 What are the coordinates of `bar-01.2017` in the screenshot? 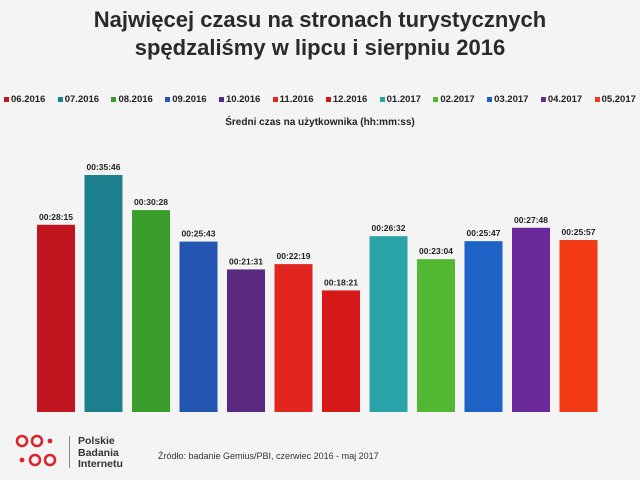 It's located at (388, 324).